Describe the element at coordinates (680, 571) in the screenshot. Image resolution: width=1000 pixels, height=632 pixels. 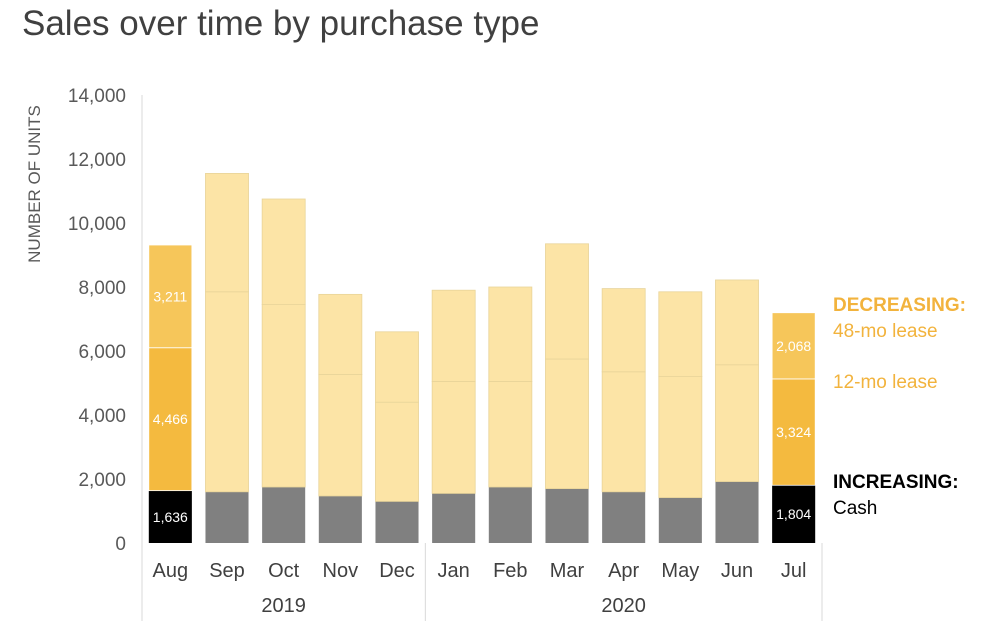
I see `x-tick-label: May` at that location.